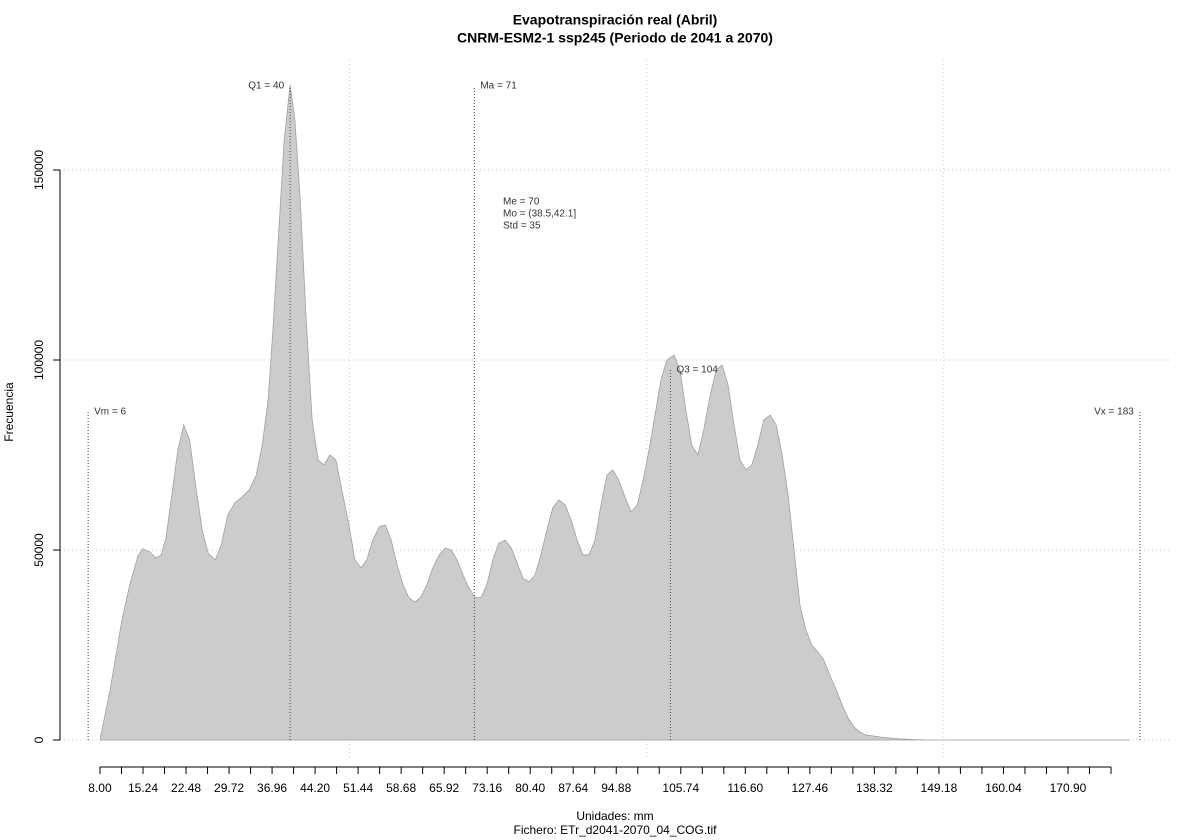 The image size is (1200, 840). What do you see at coordinates (939, 788) in the screenshot?
I see `x-tick-label: 149.18` at bounding box center [939, 788].